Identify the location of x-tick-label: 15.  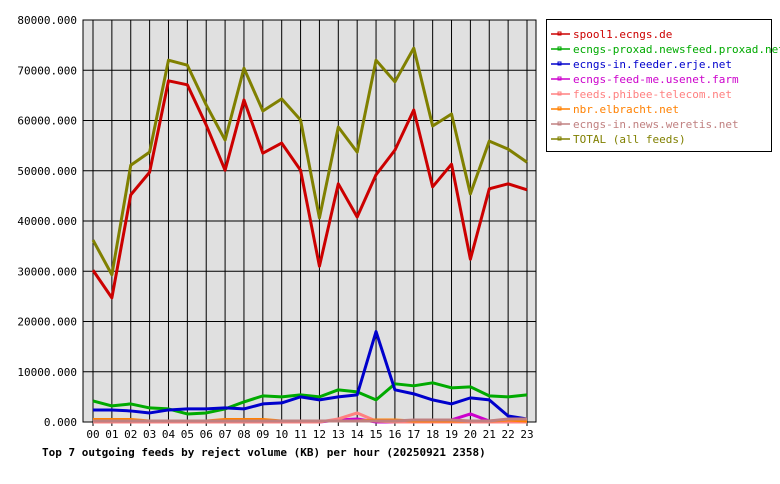
(375, 434).